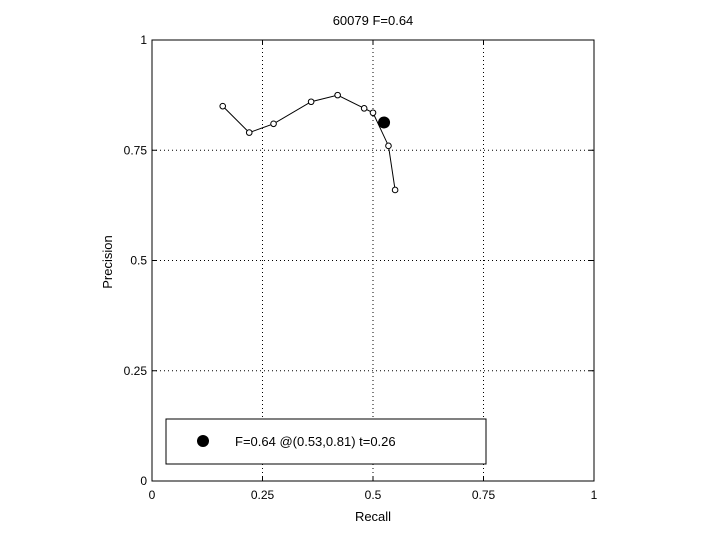  Describe the element at coordinates (107, 261) in the screenshot. I see `y-axis-title: Precision` at that location.